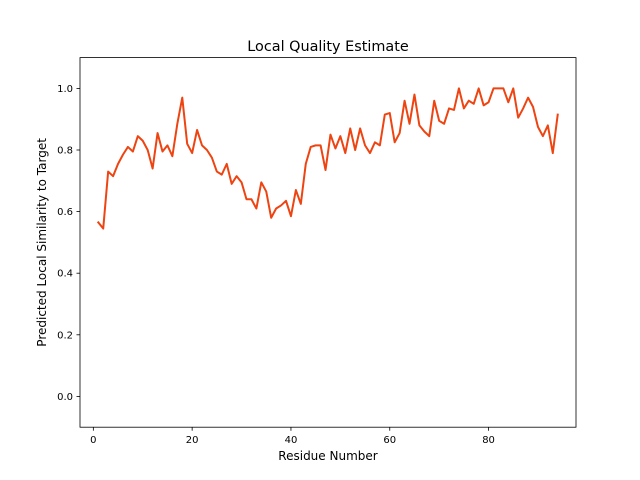 This screenshot has width=640, height=480. I want to click on x-tick-label: 80, so click(488, 440).